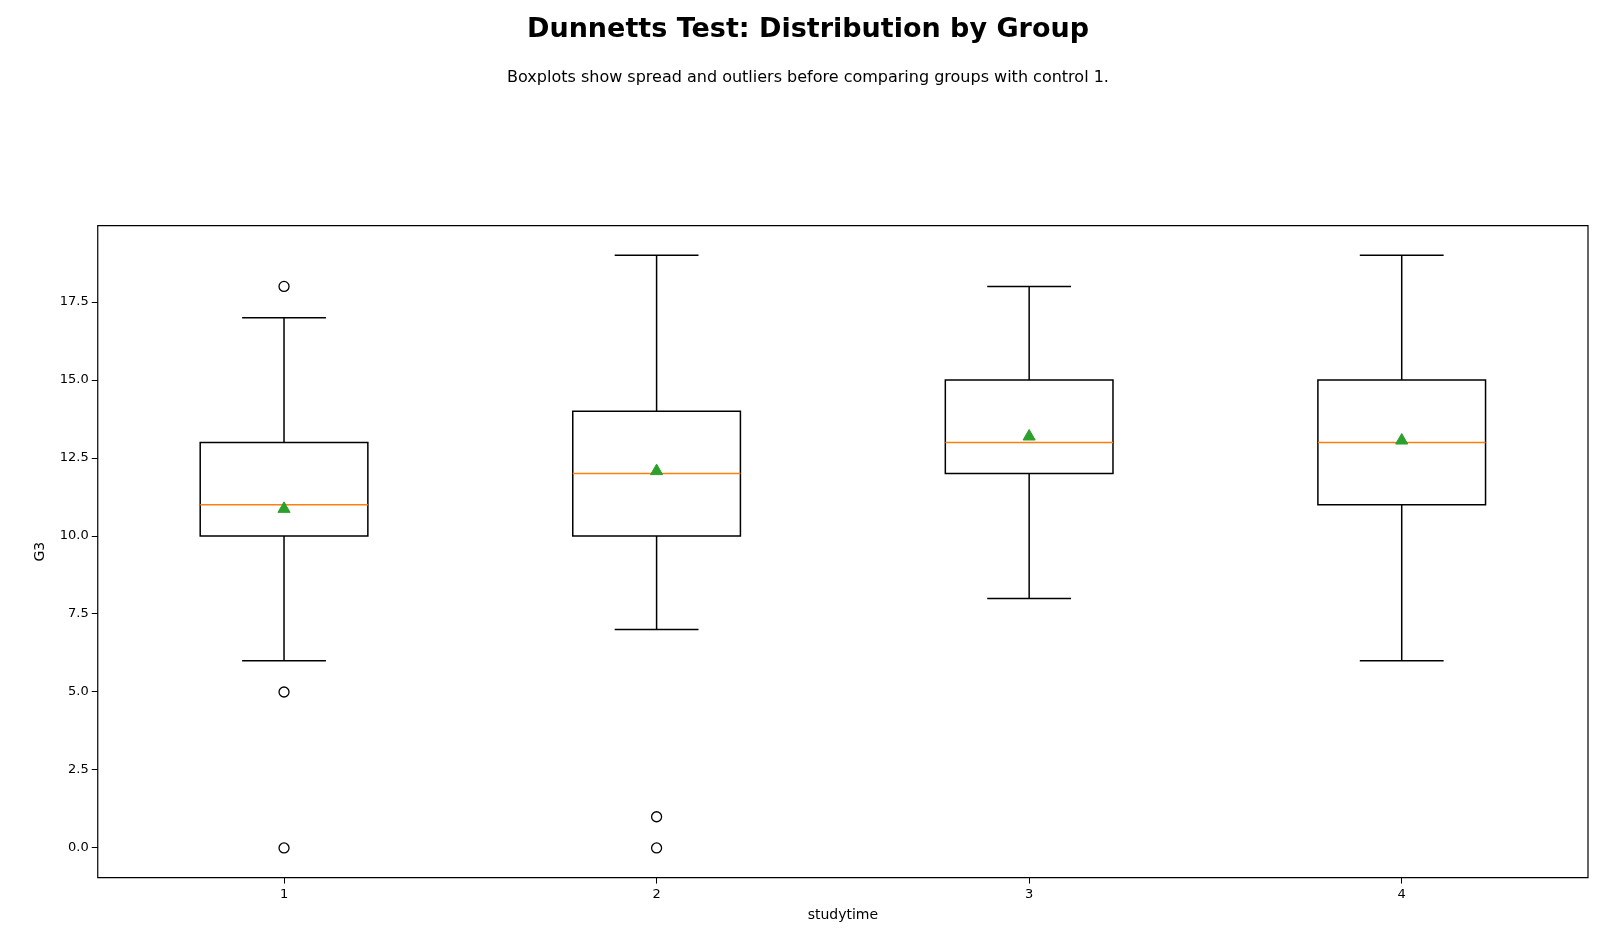 This screenshot has width=1600, height=932. What do you see at coordinates (1401, 893) in the screenshot?
I see `x-tick-label: 4` at bounding box center [1401, 893].